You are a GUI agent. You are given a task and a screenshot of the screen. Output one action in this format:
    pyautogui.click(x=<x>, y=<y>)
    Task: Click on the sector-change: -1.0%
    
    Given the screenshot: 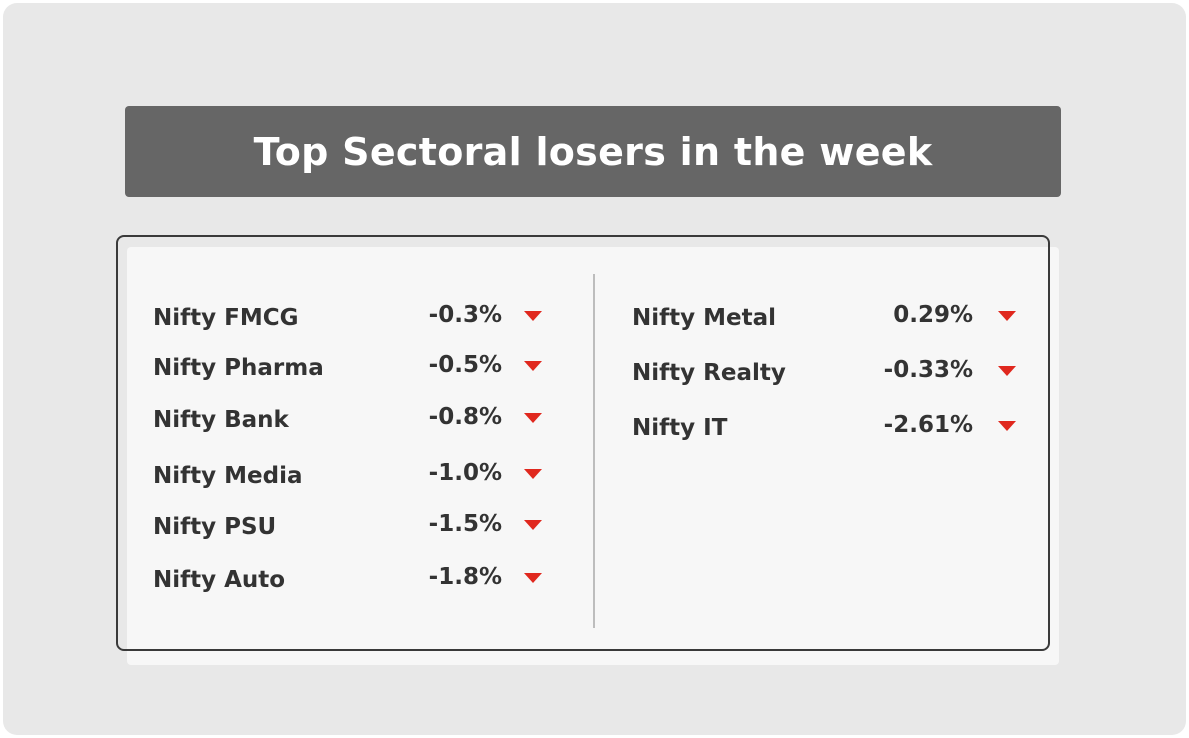 What is the action you would take?
    pyautogui.click(x=465, y=473)
    